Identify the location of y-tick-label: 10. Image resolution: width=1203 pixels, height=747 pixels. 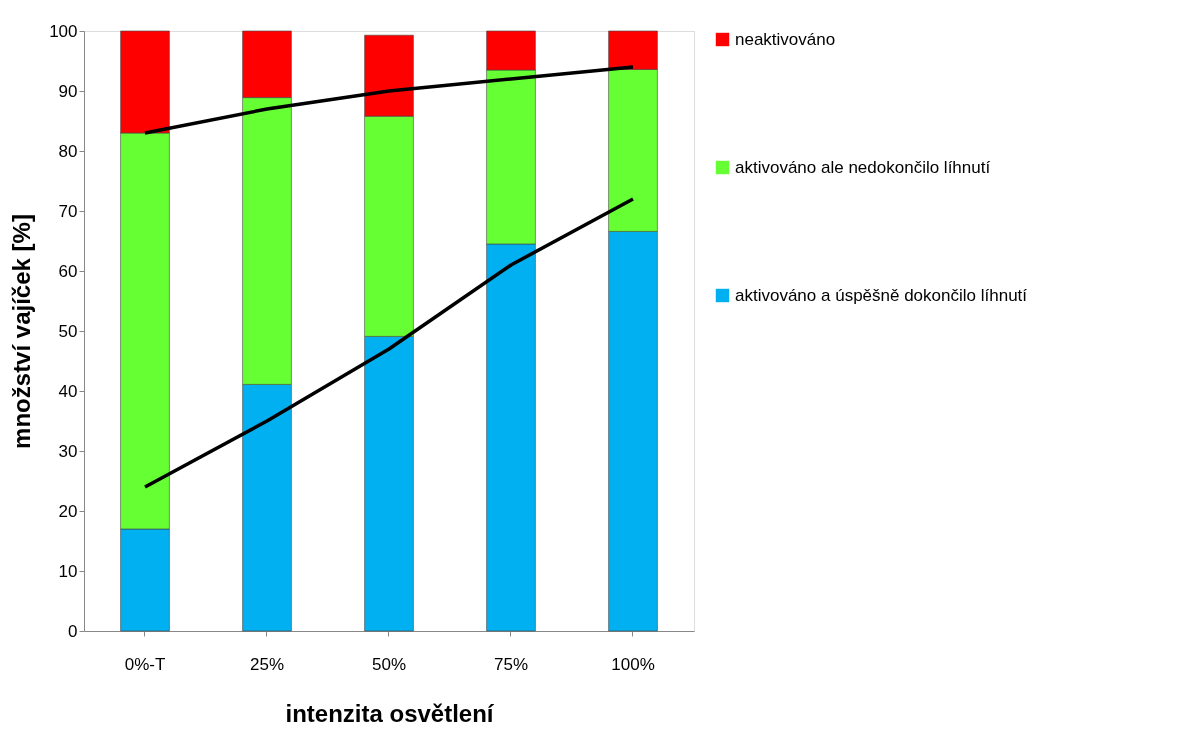
(68, 571).